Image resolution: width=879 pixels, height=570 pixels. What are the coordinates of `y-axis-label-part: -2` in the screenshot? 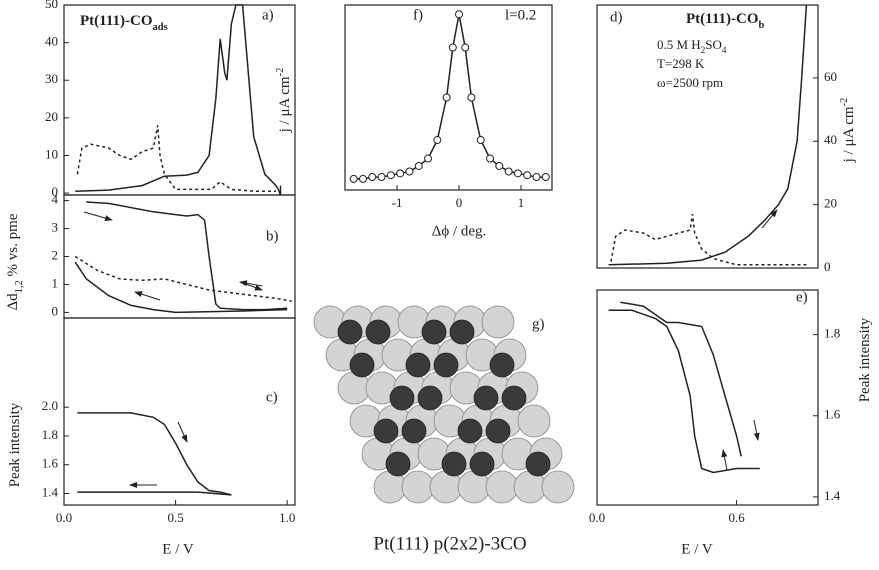 It's located at (844, 102).